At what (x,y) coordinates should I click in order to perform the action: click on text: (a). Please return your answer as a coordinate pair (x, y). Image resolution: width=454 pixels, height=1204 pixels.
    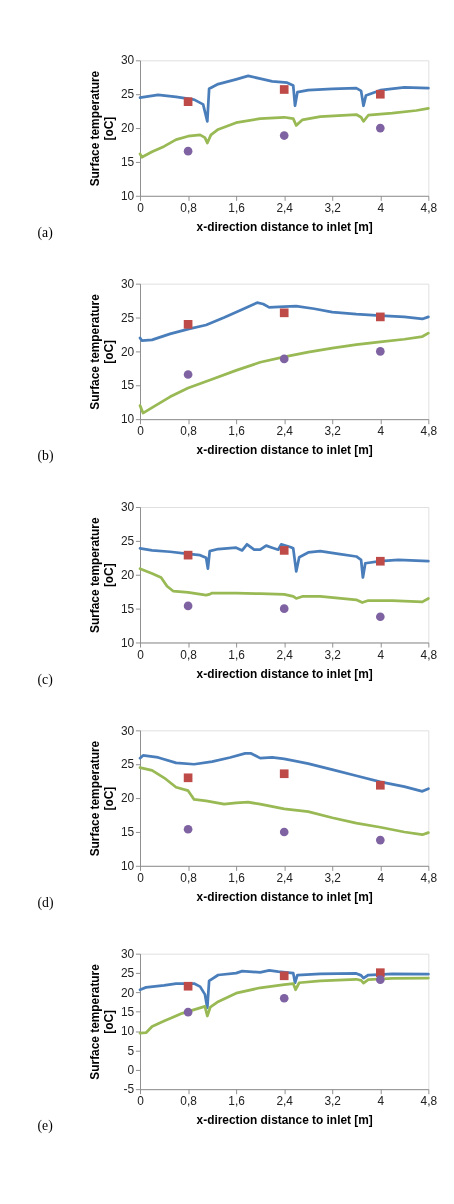
    Looking at the image, I should click on (45, 233).